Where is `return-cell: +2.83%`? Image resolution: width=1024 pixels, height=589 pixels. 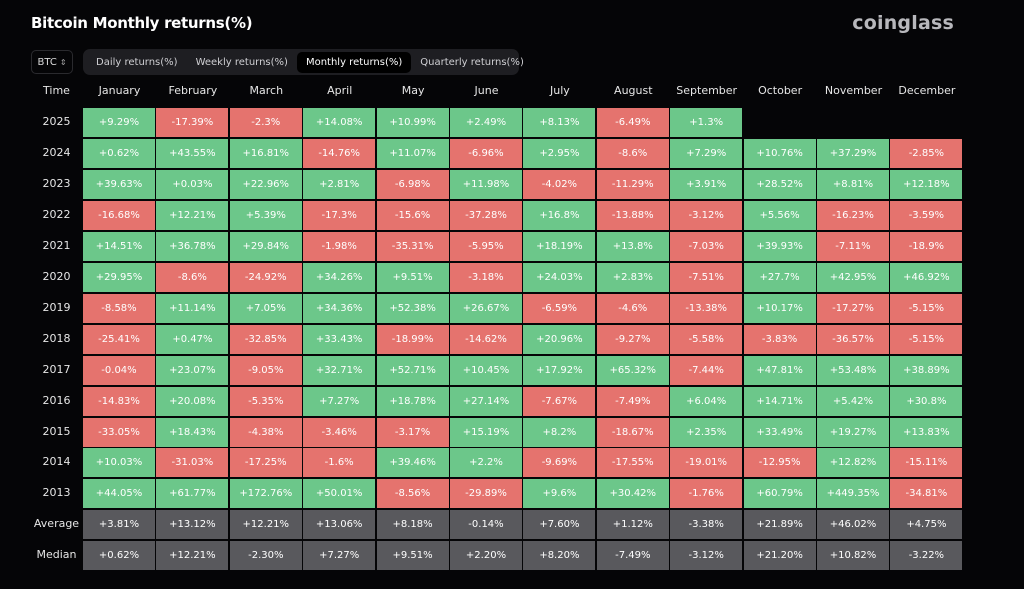
return-cell: +2.83% is located at coordinates (632, 277).